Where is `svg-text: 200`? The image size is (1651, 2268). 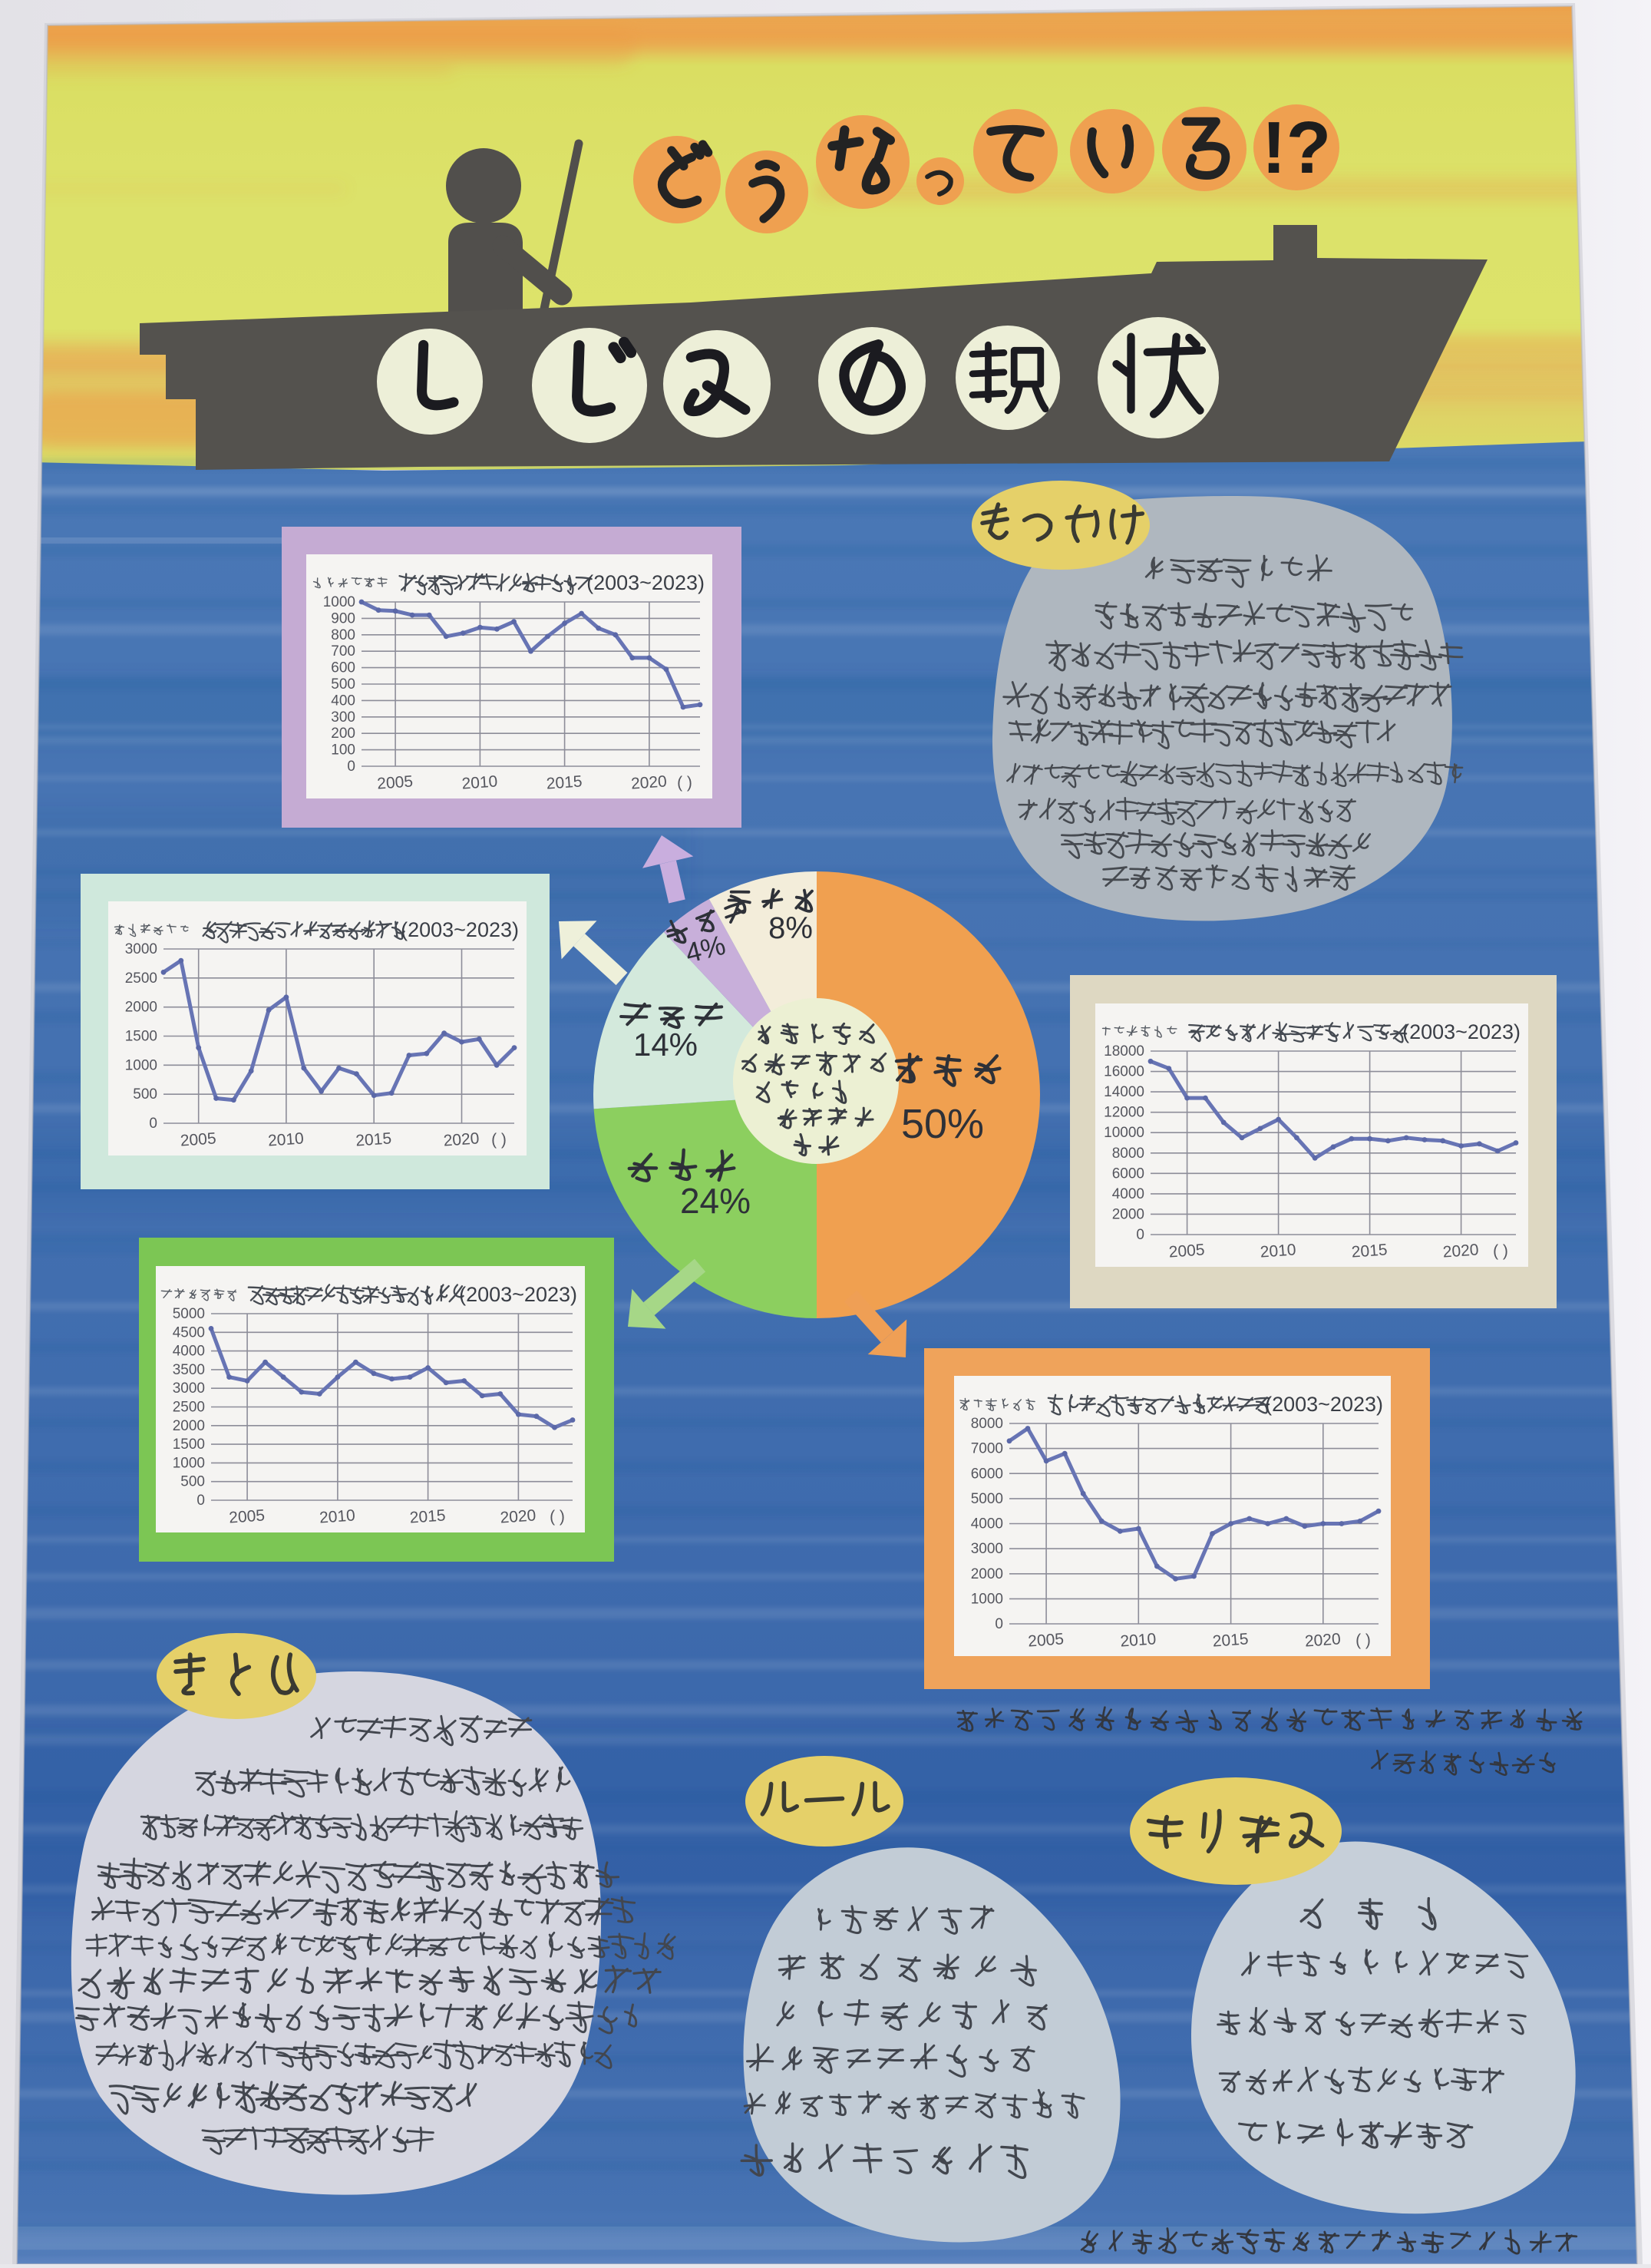
svg-text: 200 is located at coordinates (343, 734).